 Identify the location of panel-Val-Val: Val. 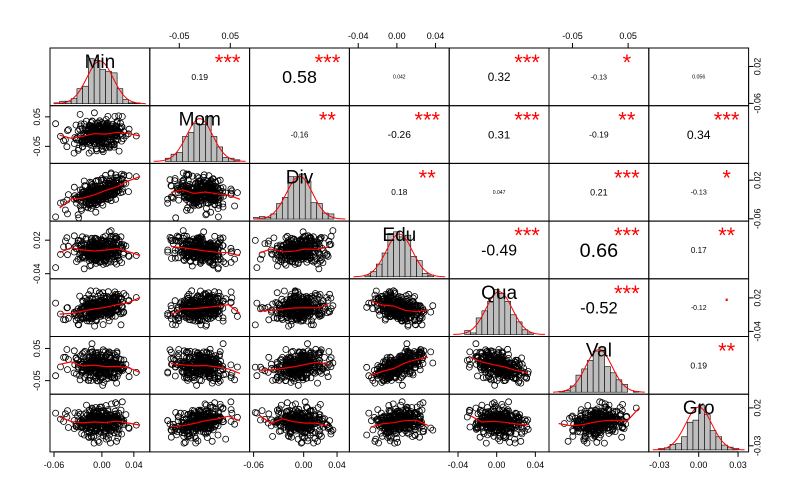
(599, 365).